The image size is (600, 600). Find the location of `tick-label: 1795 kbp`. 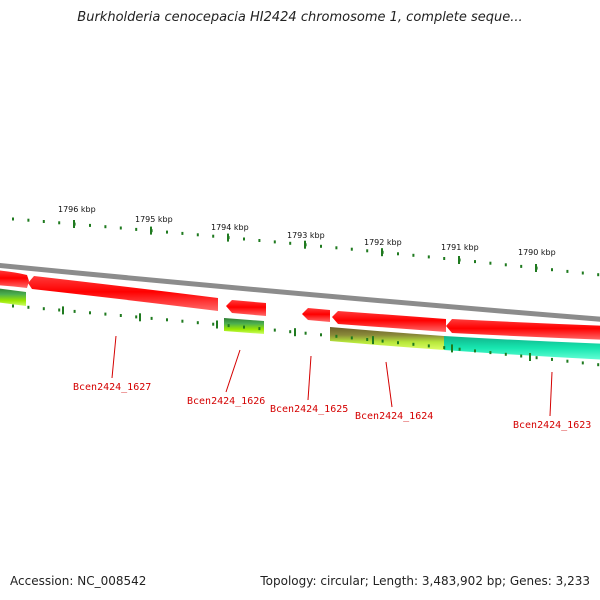

tick-label: 1795 kbp is located at coordinates (154, 219).